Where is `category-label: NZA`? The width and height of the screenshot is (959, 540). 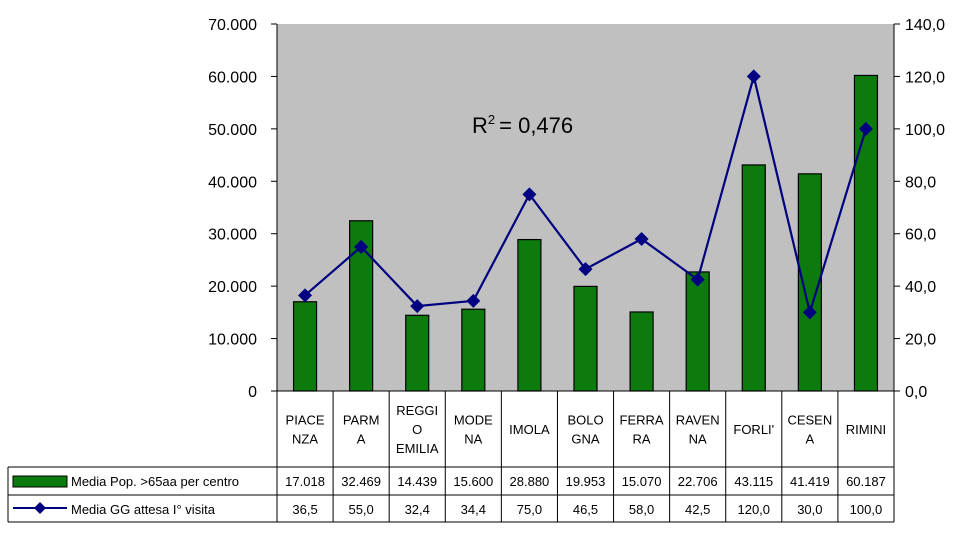 category-label: NZA is located at coordinates (305, 439).